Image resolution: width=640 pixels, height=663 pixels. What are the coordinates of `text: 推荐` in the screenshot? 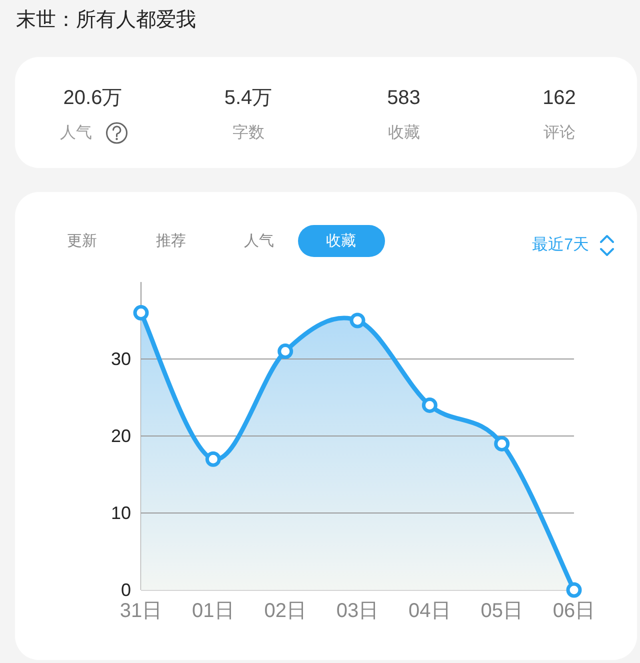 It's located at (171, 241).